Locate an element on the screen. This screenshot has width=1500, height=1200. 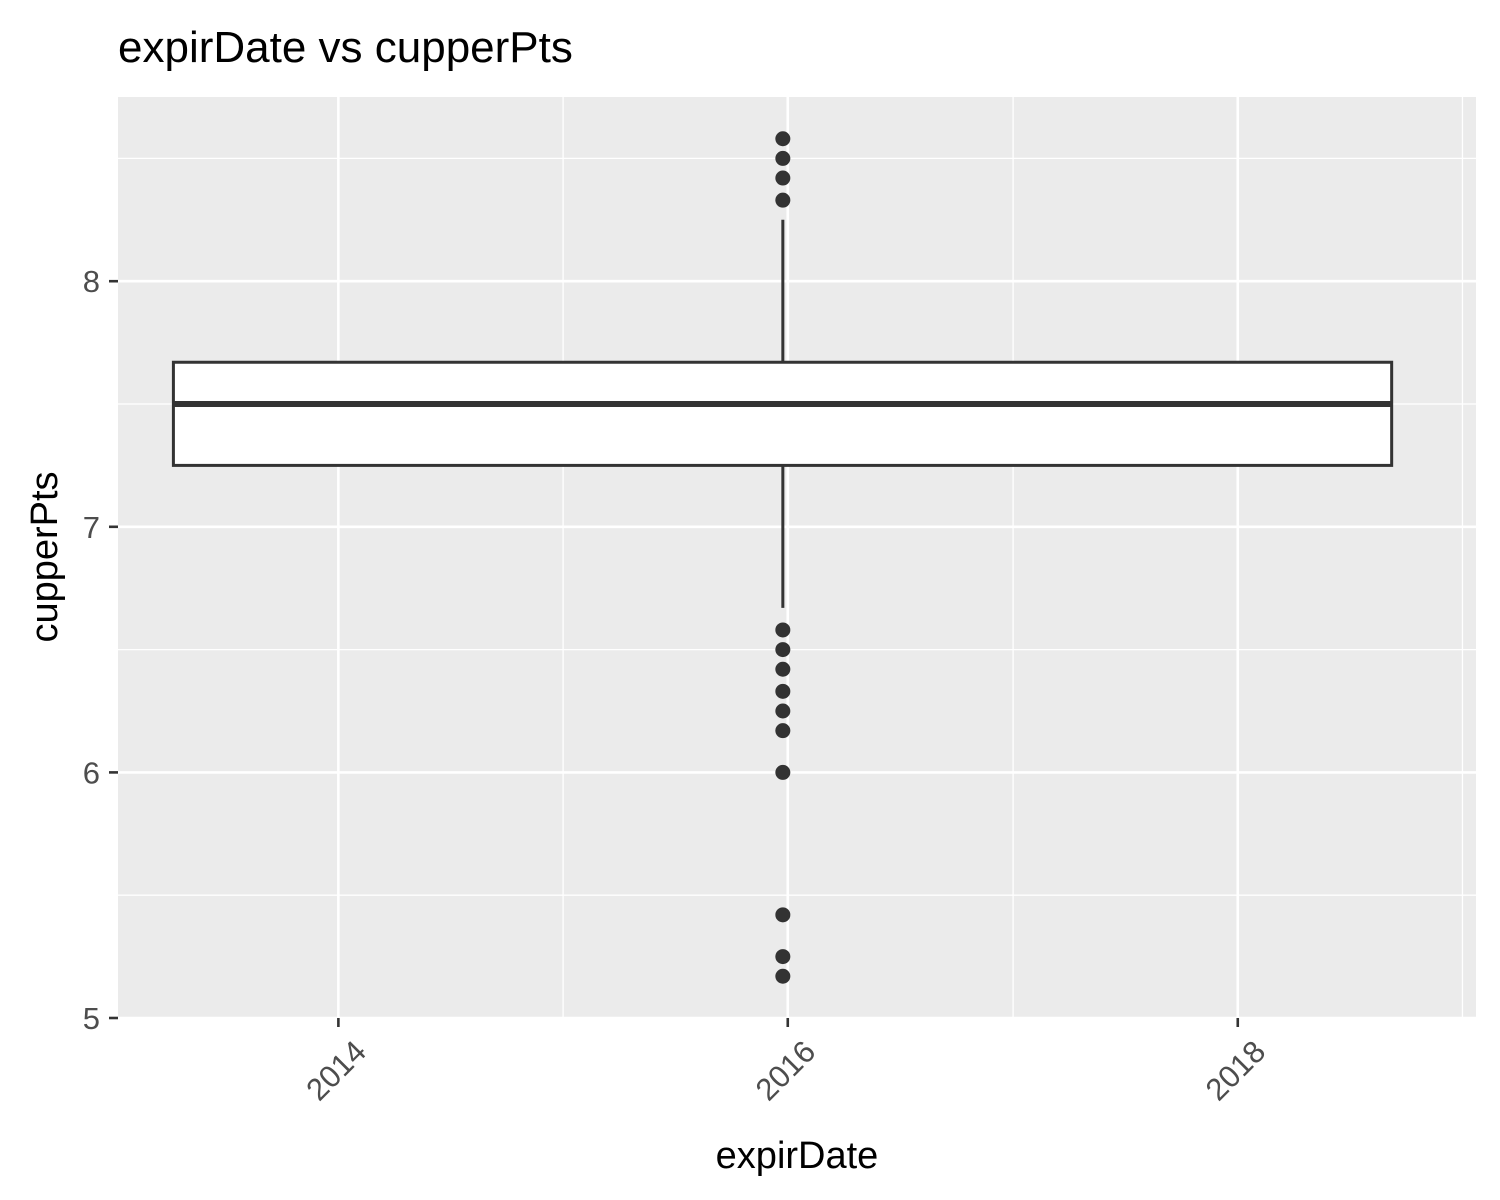
x-axis: 2014 2016 2018 is located at coordinates (785, 1062).